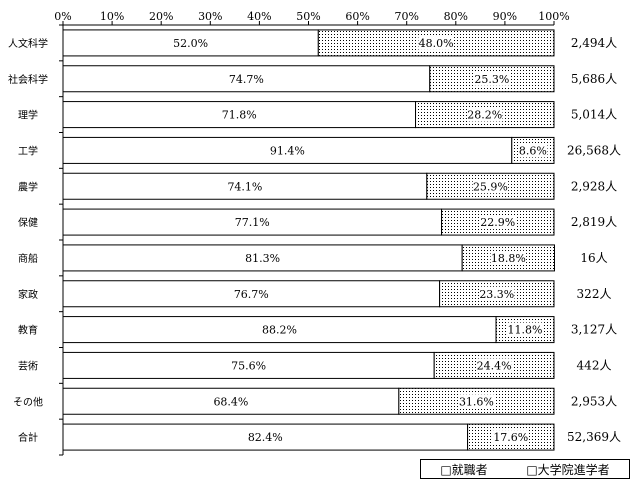  I want to click on data-label-grad-school: 18.8%, so click(508, 258).